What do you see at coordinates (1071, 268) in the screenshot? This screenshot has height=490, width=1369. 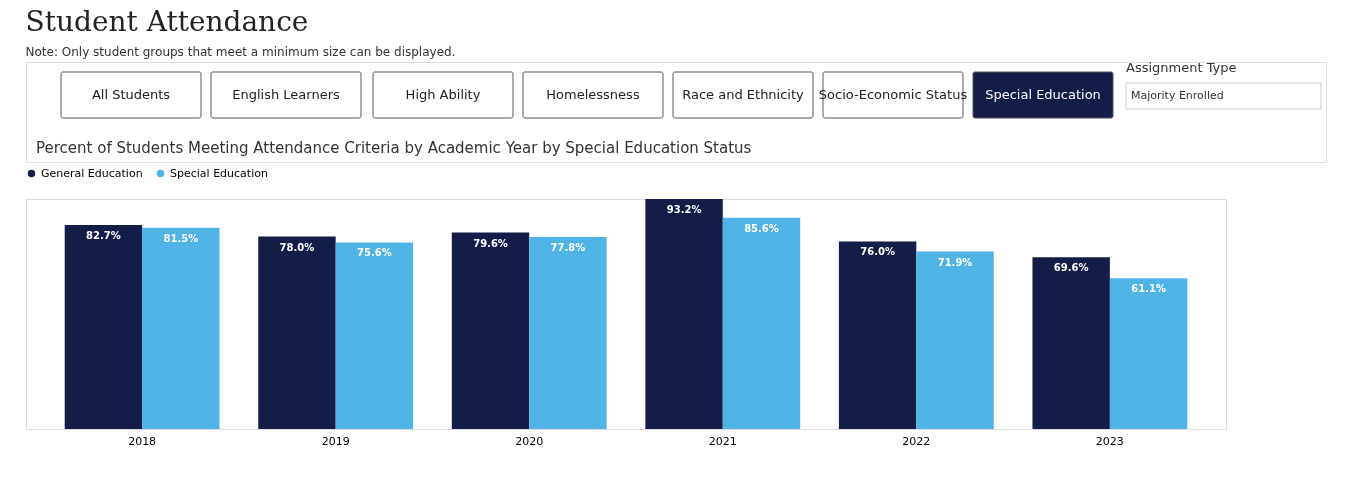 I see `data-label: 69.6%` at bounding box center [1071, 268].